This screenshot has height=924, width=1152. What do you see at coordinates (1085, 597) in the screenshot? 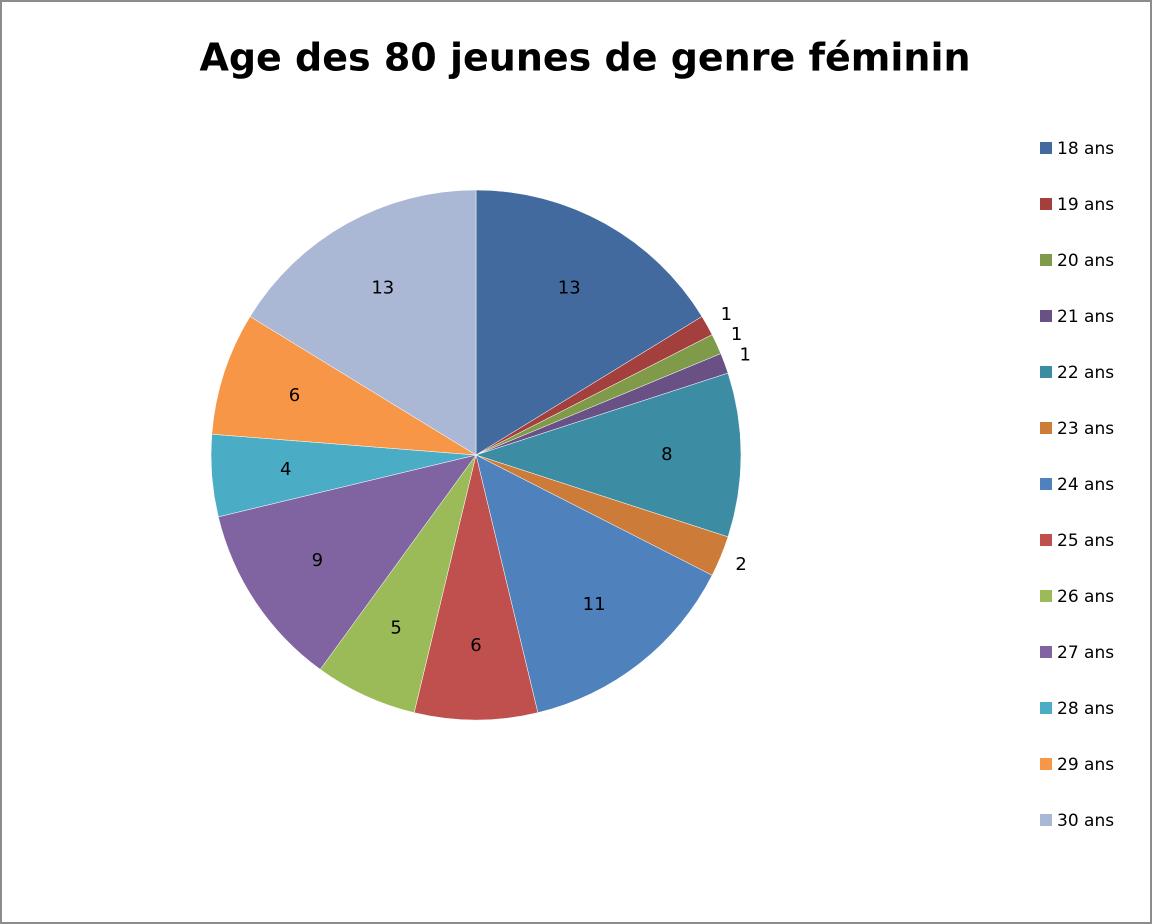
I see `legend-label: 26 ans` at bounding box center [1085, 597].